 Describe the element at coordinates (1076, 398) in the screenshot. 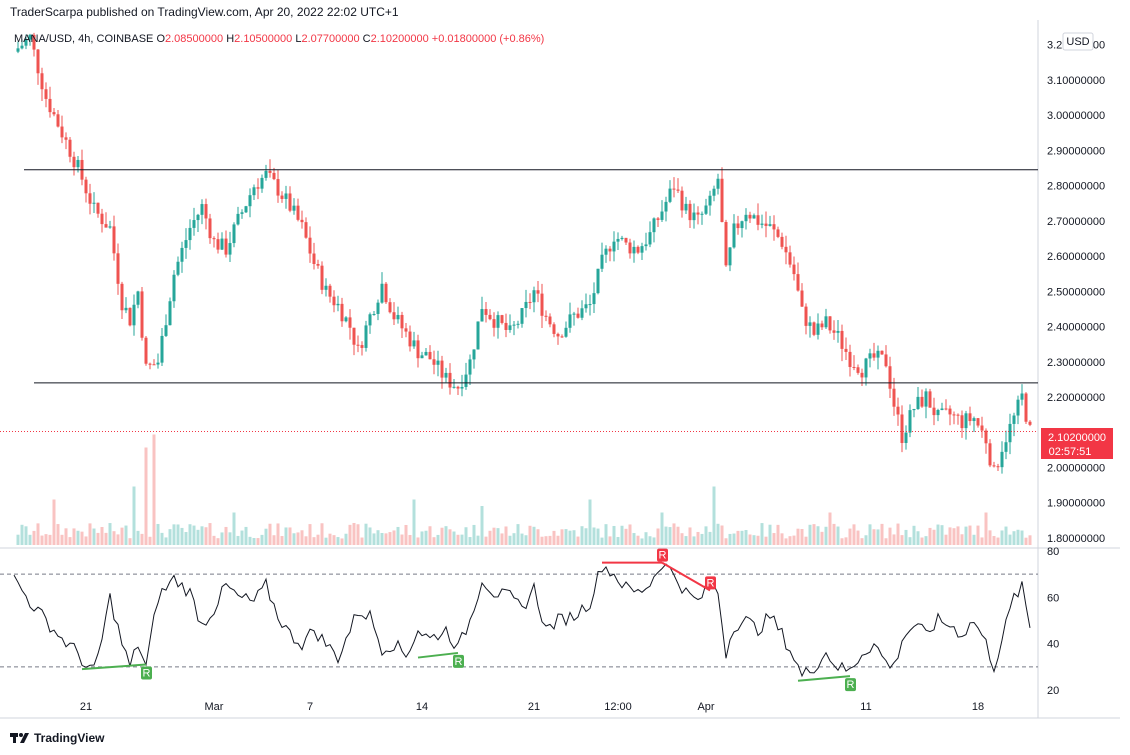

I see `price-tick-label: 2.20000000` at that location.